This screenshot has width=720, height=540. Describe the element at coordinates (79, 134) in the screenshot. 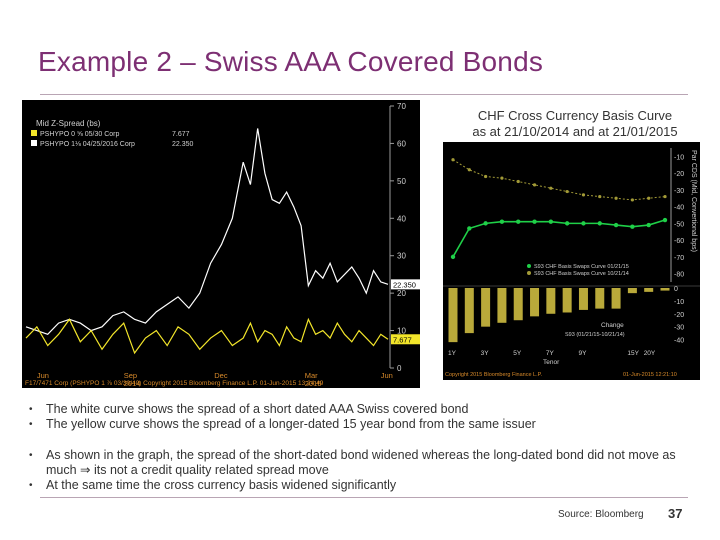

I see `legend-label: PSHYPO 0 ⅝ 05/30 Corp` at that location.